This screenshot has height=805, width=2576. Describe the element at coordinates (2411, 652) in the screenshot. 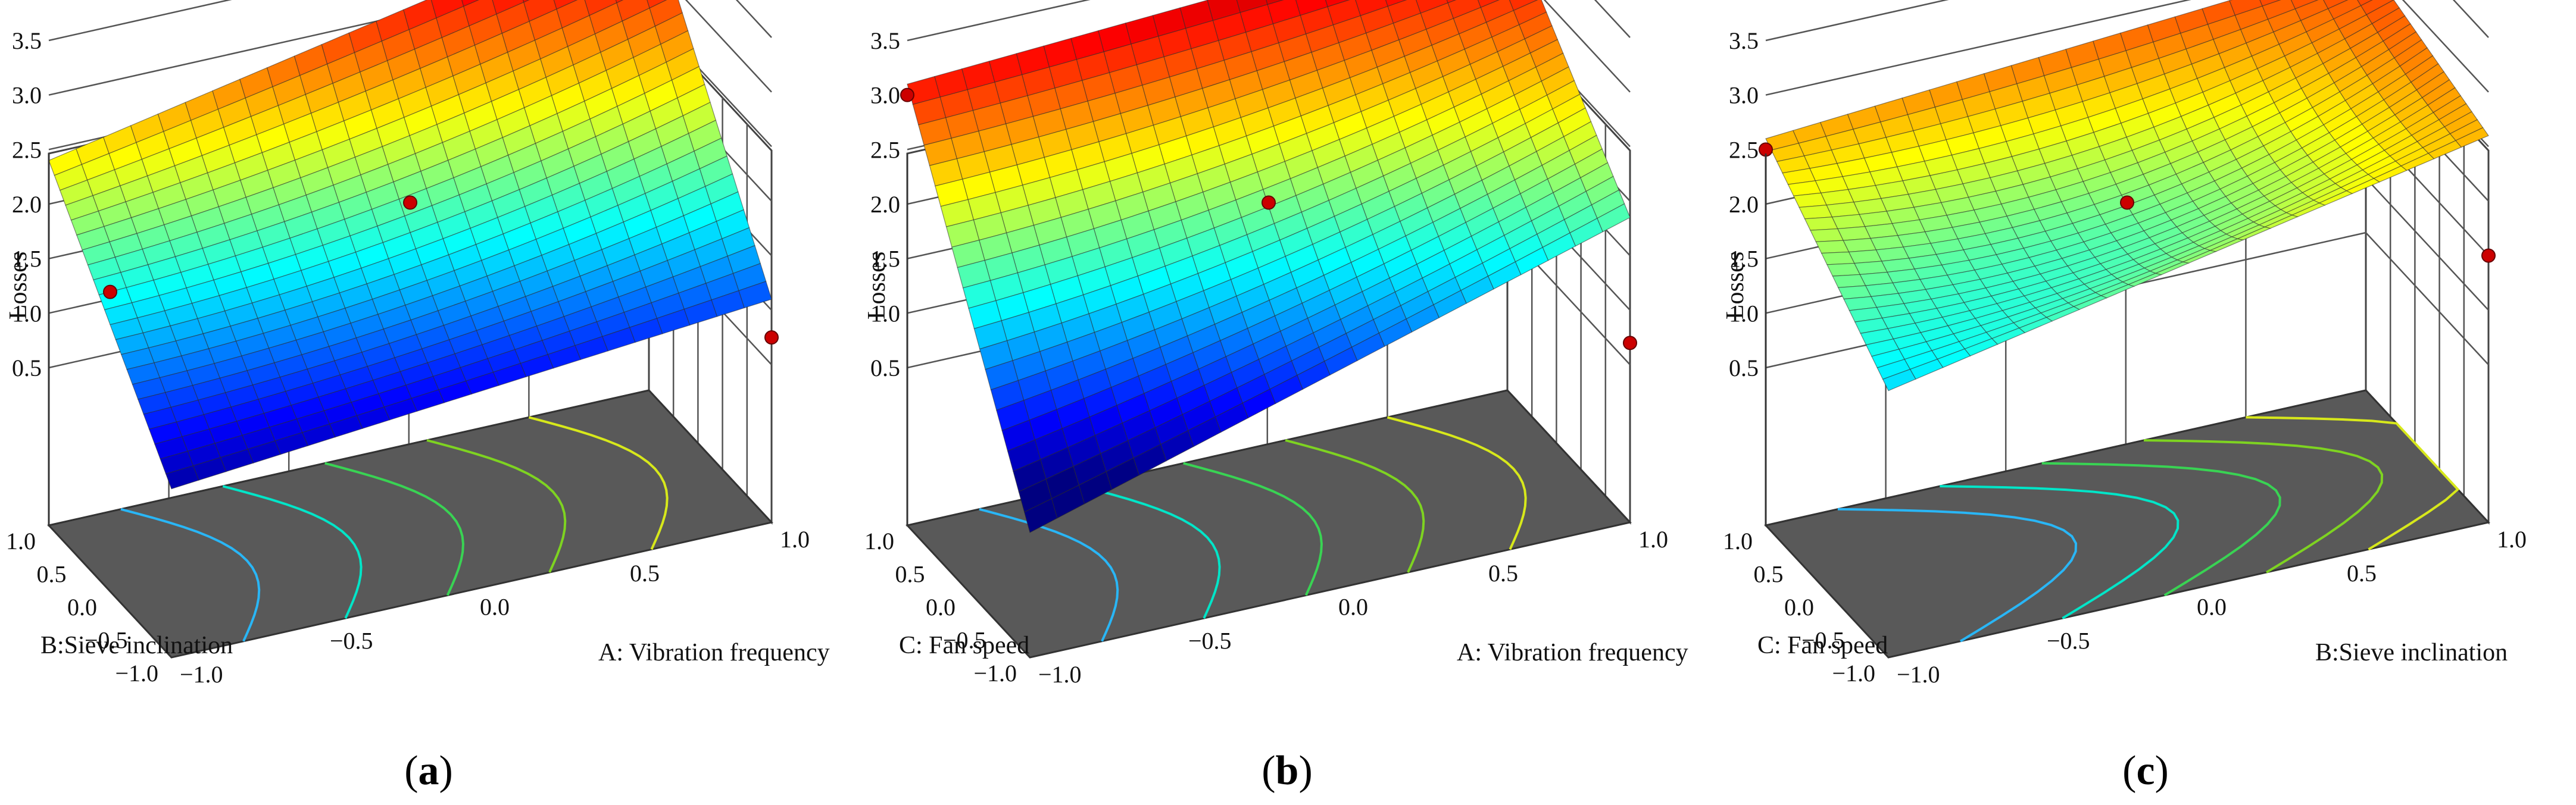

I see `y-axis-label: B:Sieve inclination` at that location.